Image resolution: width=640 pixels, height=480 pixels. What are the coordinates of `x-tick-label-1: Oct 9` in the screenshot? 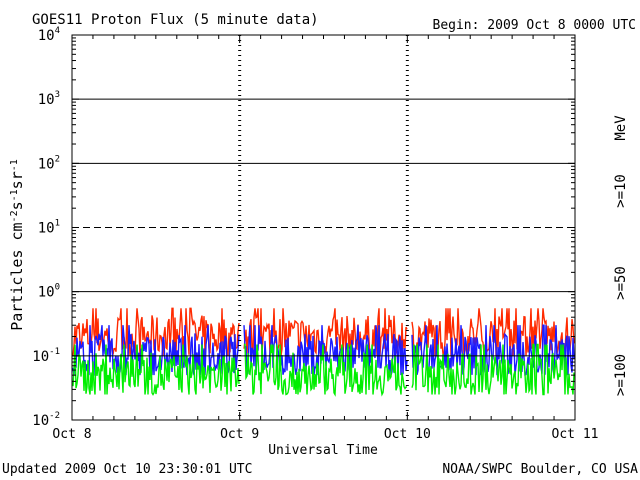 It's located at (239, 434).